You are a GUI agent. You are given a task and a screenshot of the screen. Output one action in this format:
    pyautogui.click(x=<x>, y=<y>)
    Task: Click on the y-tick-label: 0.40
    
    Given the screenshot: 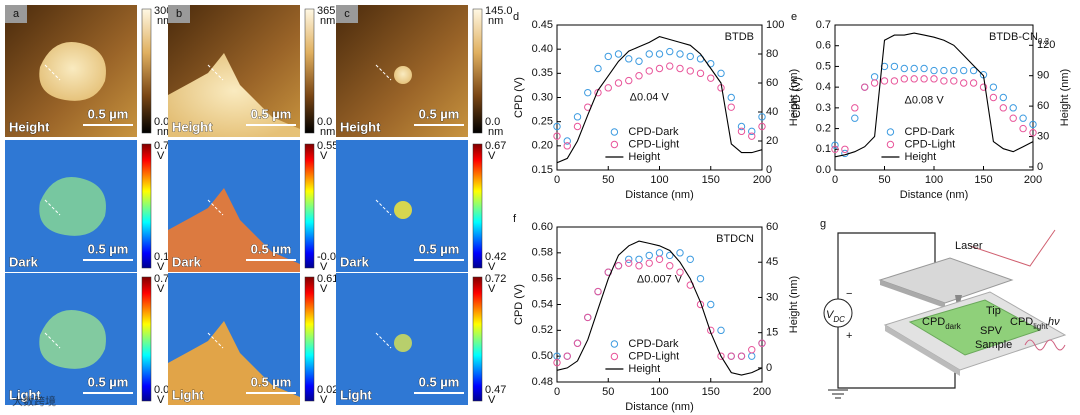 What is the action you would take?
    pyautogui.click(x=542, y=49)
    